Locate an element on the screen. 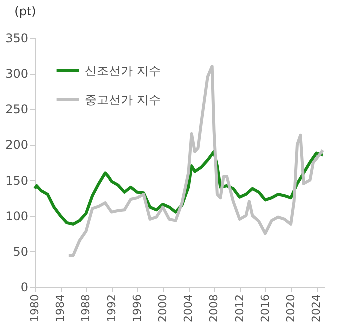  x-tick-label: 1980 is located at coordinates (35, 308).